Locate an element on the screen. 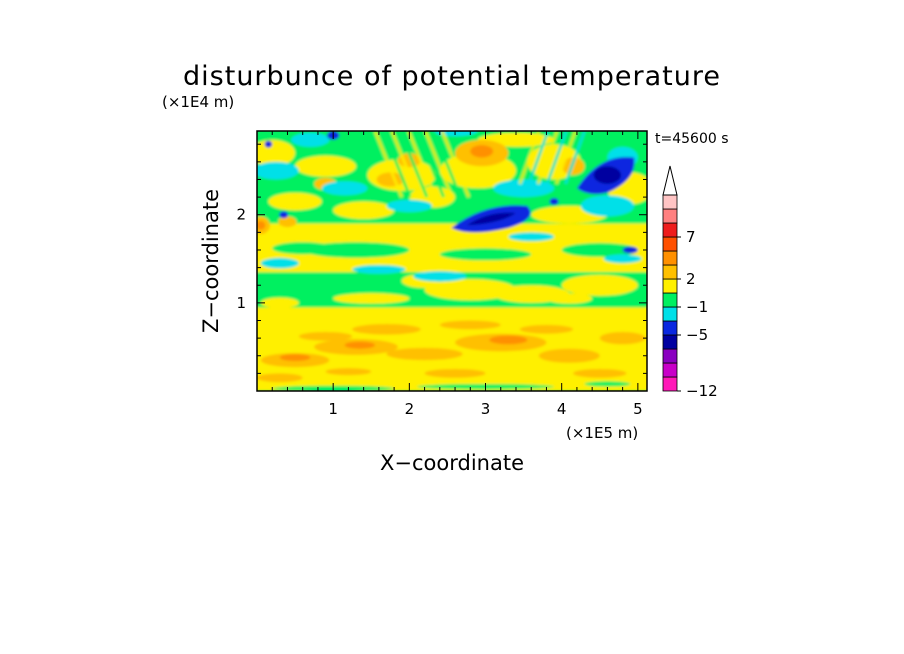 The width and height of the screenshot is (904, 654). x-unit-label: (×1E5 m) is located at coordinates (602, 433).